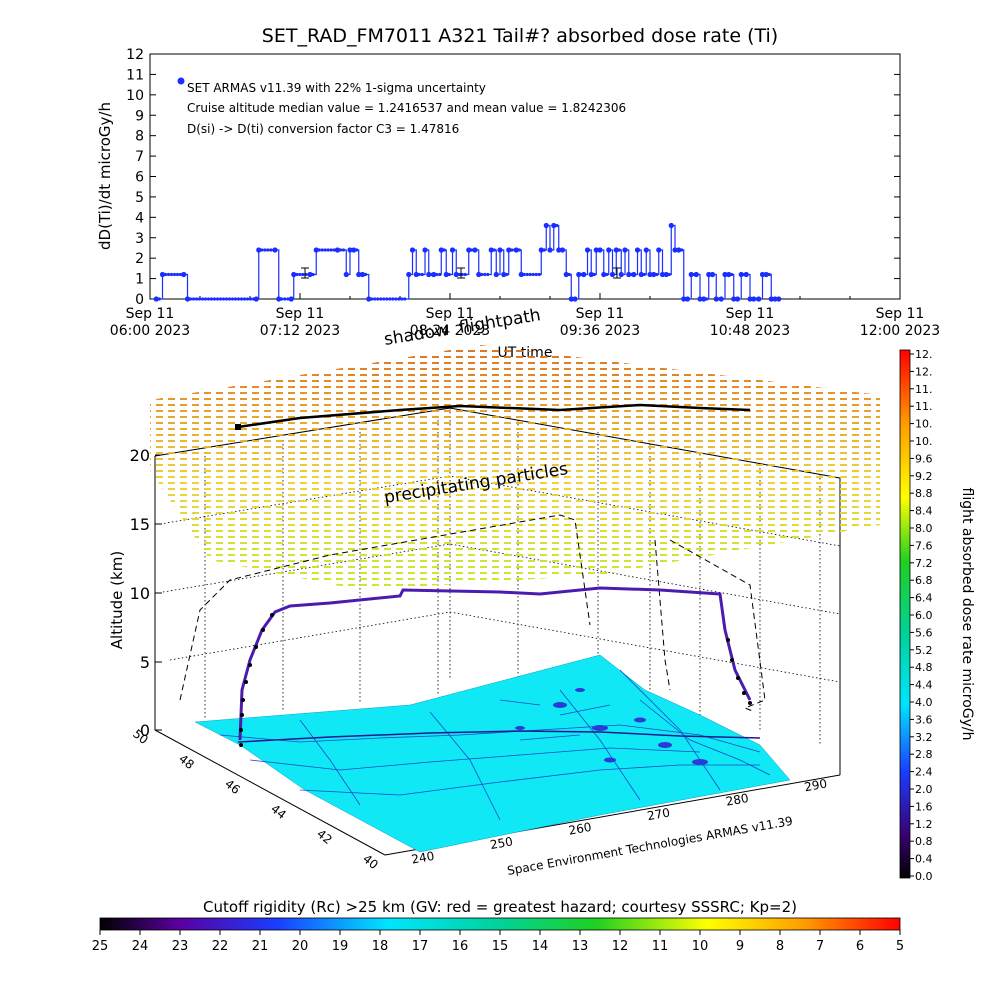  I want to click on rigidity-tick-label: 13, so click(580, 946).